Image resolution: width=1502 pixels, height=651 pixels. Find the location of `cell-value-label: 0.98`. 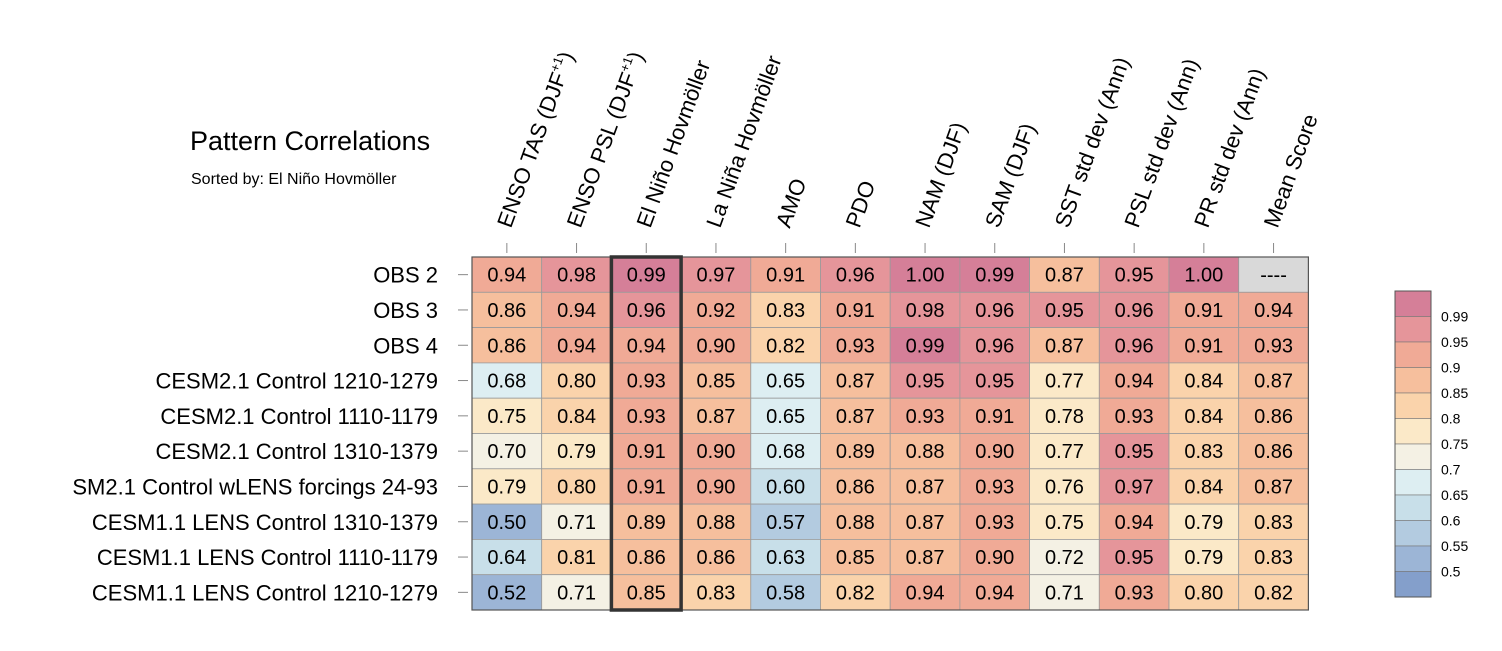

cell-value-label: 0.98 is located at coordinates (925, 311).